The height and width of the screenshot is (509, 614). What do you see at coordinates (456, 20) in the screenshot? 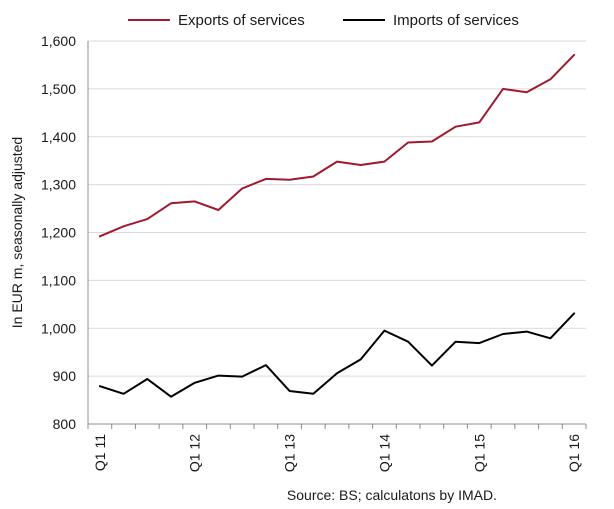
I see `legend-label: Imports of services` at bounding box center [456, 20].